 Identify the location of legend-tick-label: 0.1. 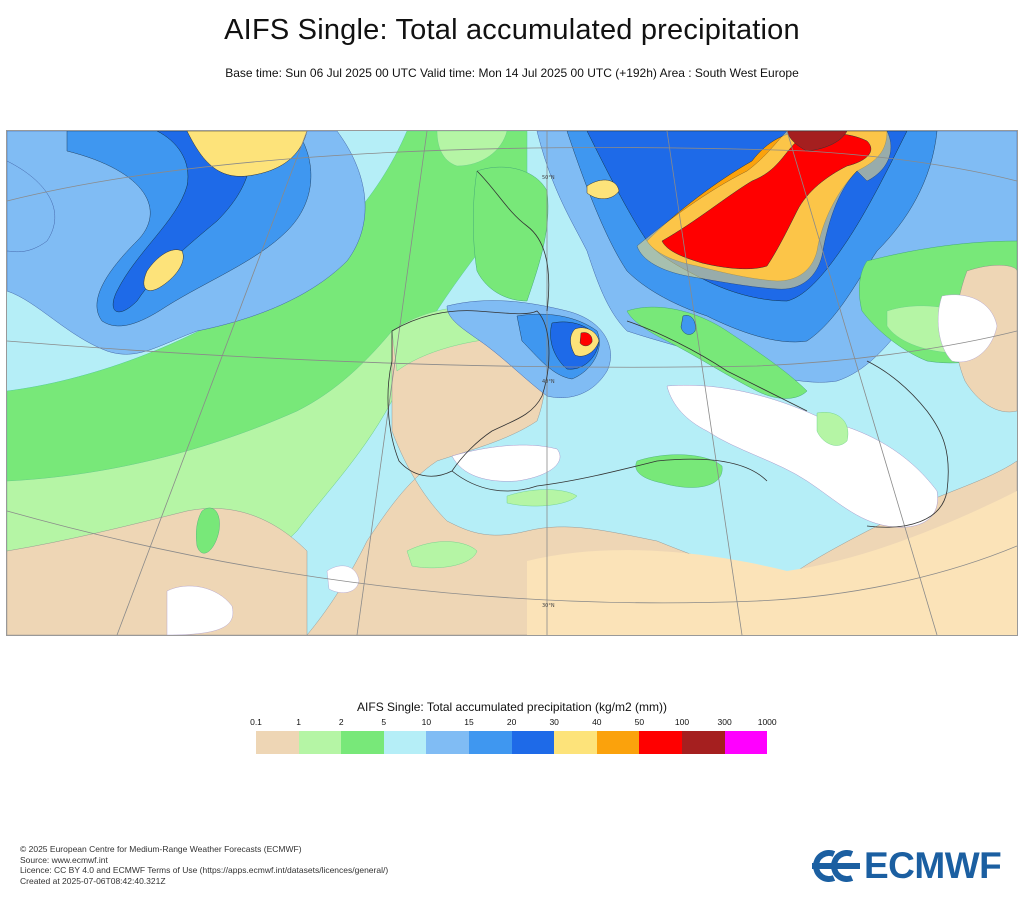
(256, 722).